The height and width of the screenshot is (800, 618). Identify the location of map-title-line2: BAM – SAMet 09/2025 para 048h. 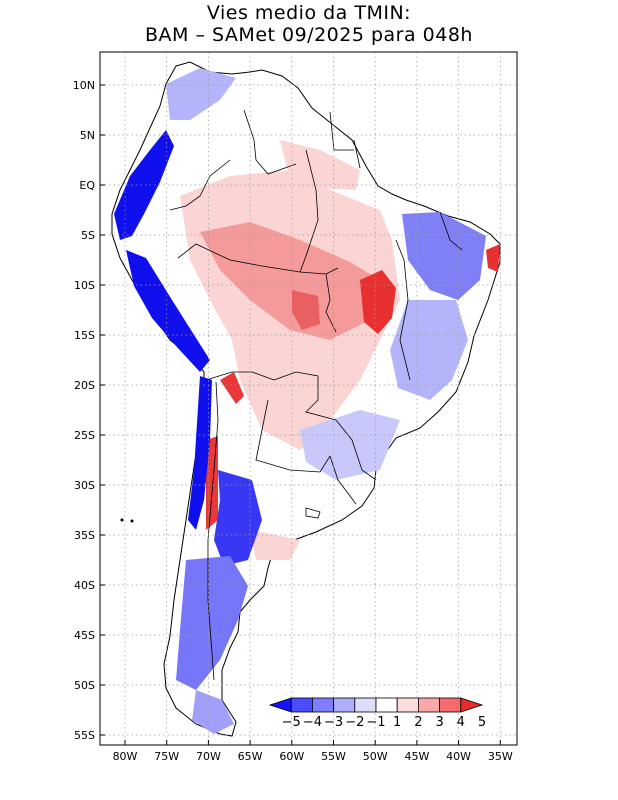
(309, 35).